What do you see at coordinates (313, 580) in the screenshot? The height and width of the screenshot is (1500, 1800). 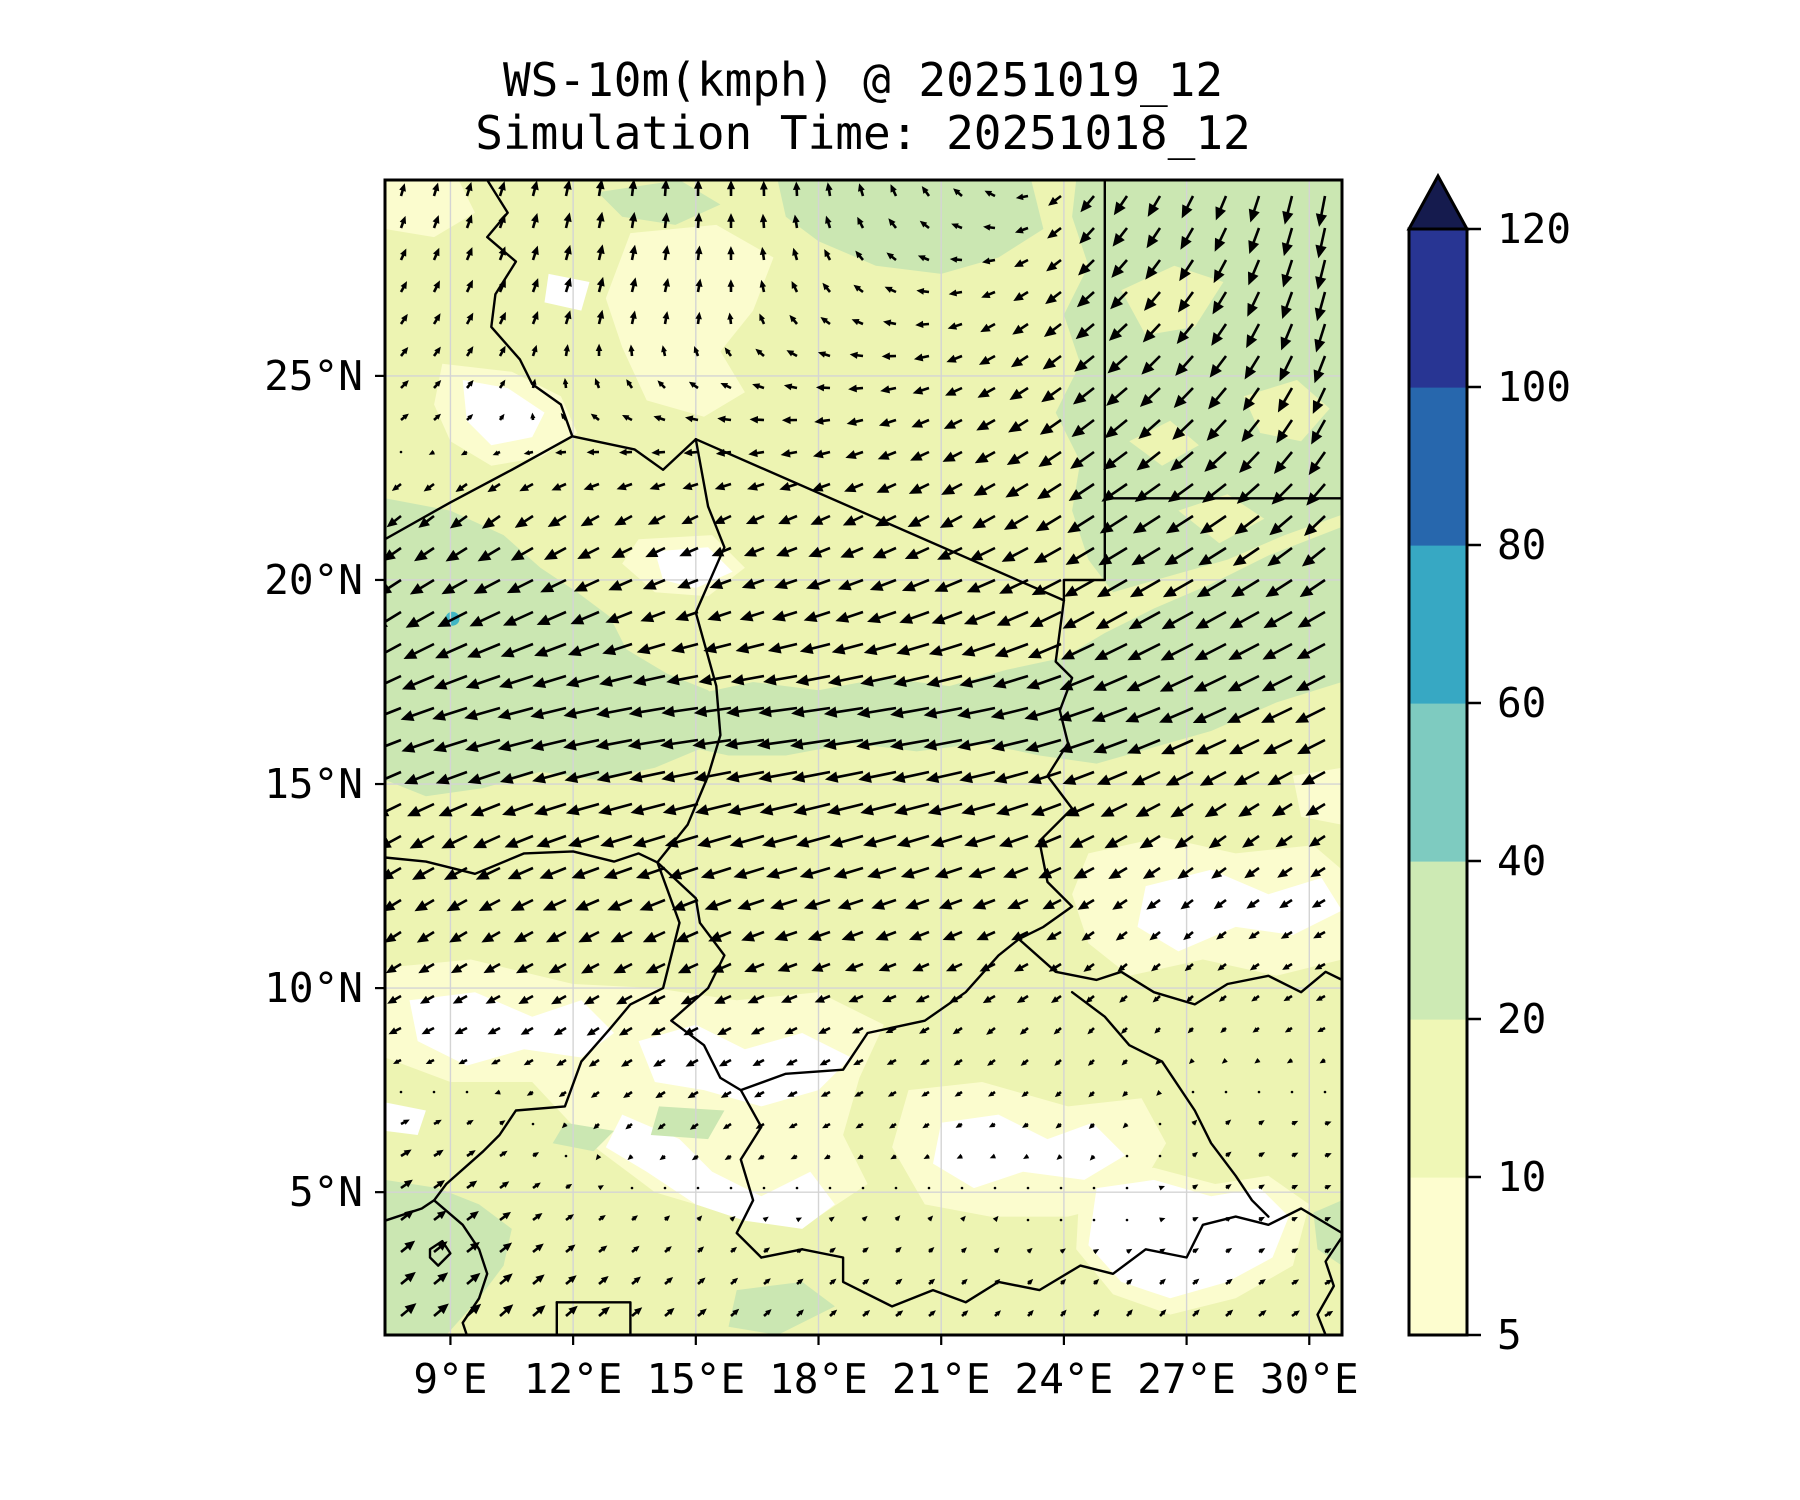 I see `y-tick-label: 20°N` at bounding box center [313, 580].